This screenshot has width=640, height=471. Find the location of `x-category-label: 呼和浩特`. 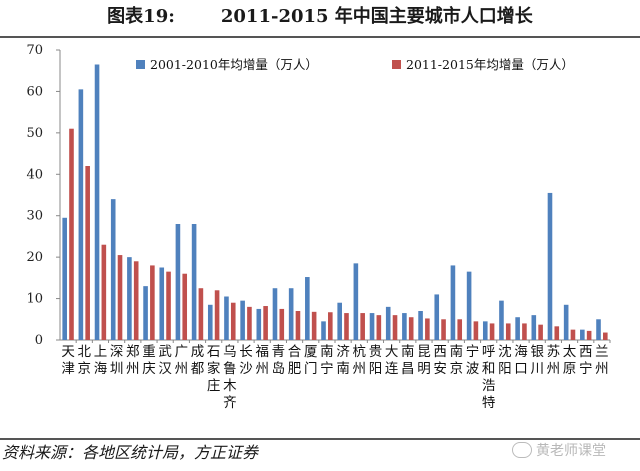

x-category-label: 呼和浩特 is located at coordinates (489, 377).